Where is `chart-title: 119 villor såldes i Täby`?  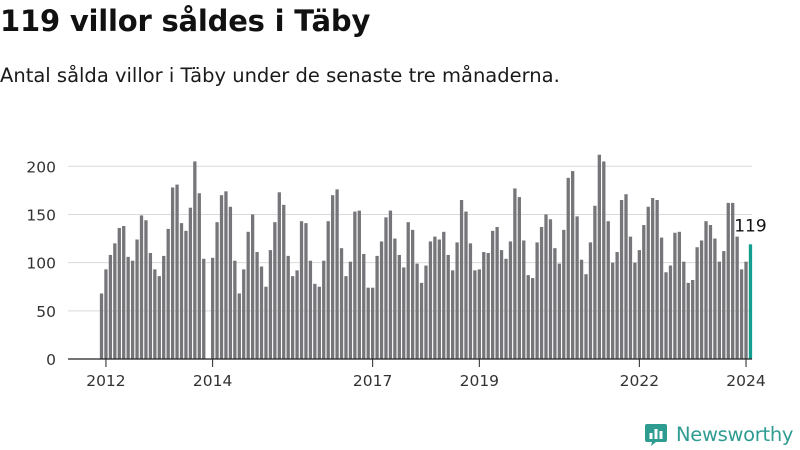
chart-title: 119 villor såldes i Täby is located at coordinates (185, 21).